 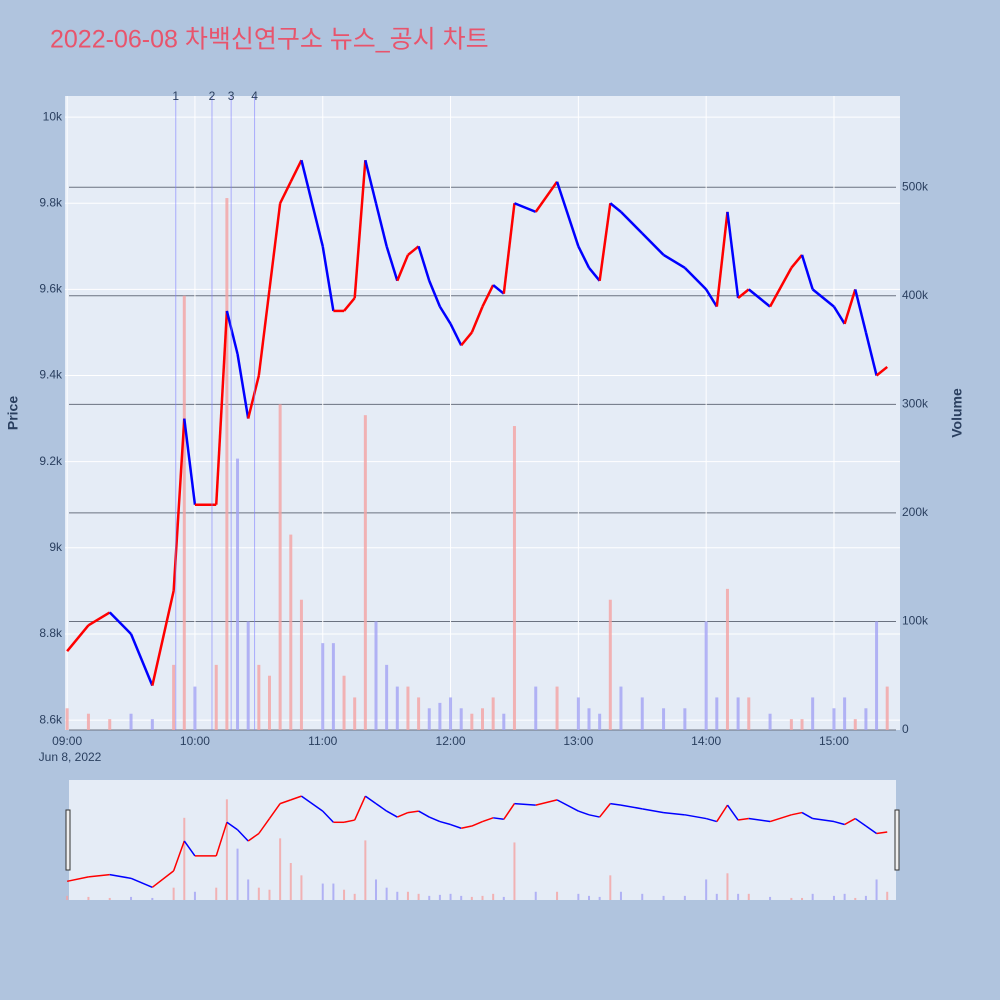 What do you see at coordinates (195, 741) in the screenshot?
I see `x-tick-label: 10:00` at bounding box center [195, 741].